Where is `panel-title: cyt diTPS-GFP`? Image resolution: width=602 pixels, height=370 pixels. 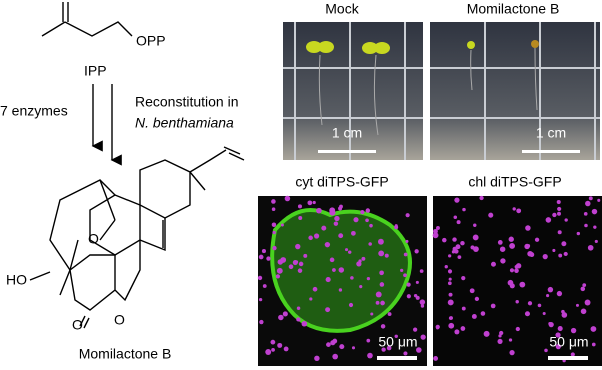
panel-title: cyt diTPS-GFP is located at coordinates (341, 182).